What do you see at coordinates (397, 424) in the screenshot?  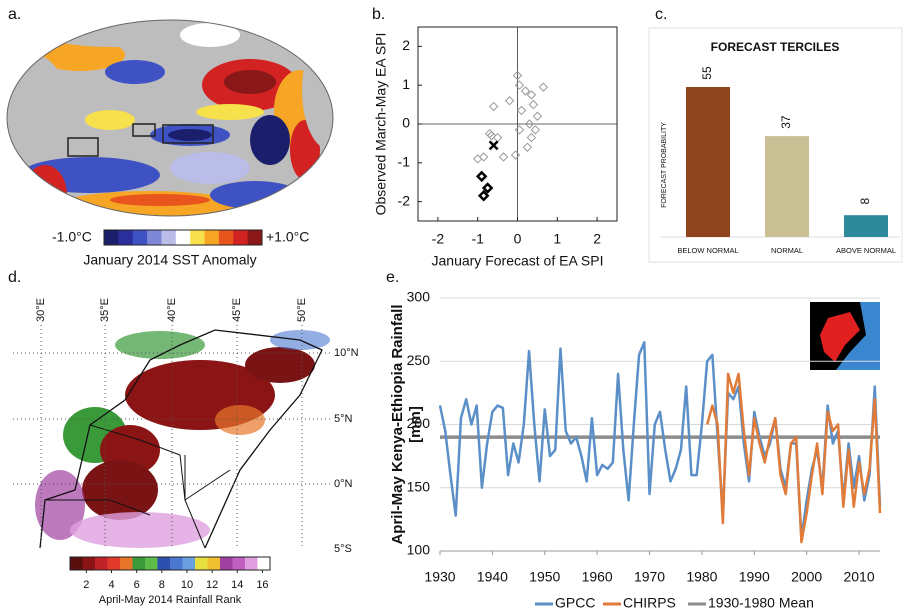 I see `y-axis-label: April-May Kenya-Ethiopia Rainfall` at bounding box center [397, 424].